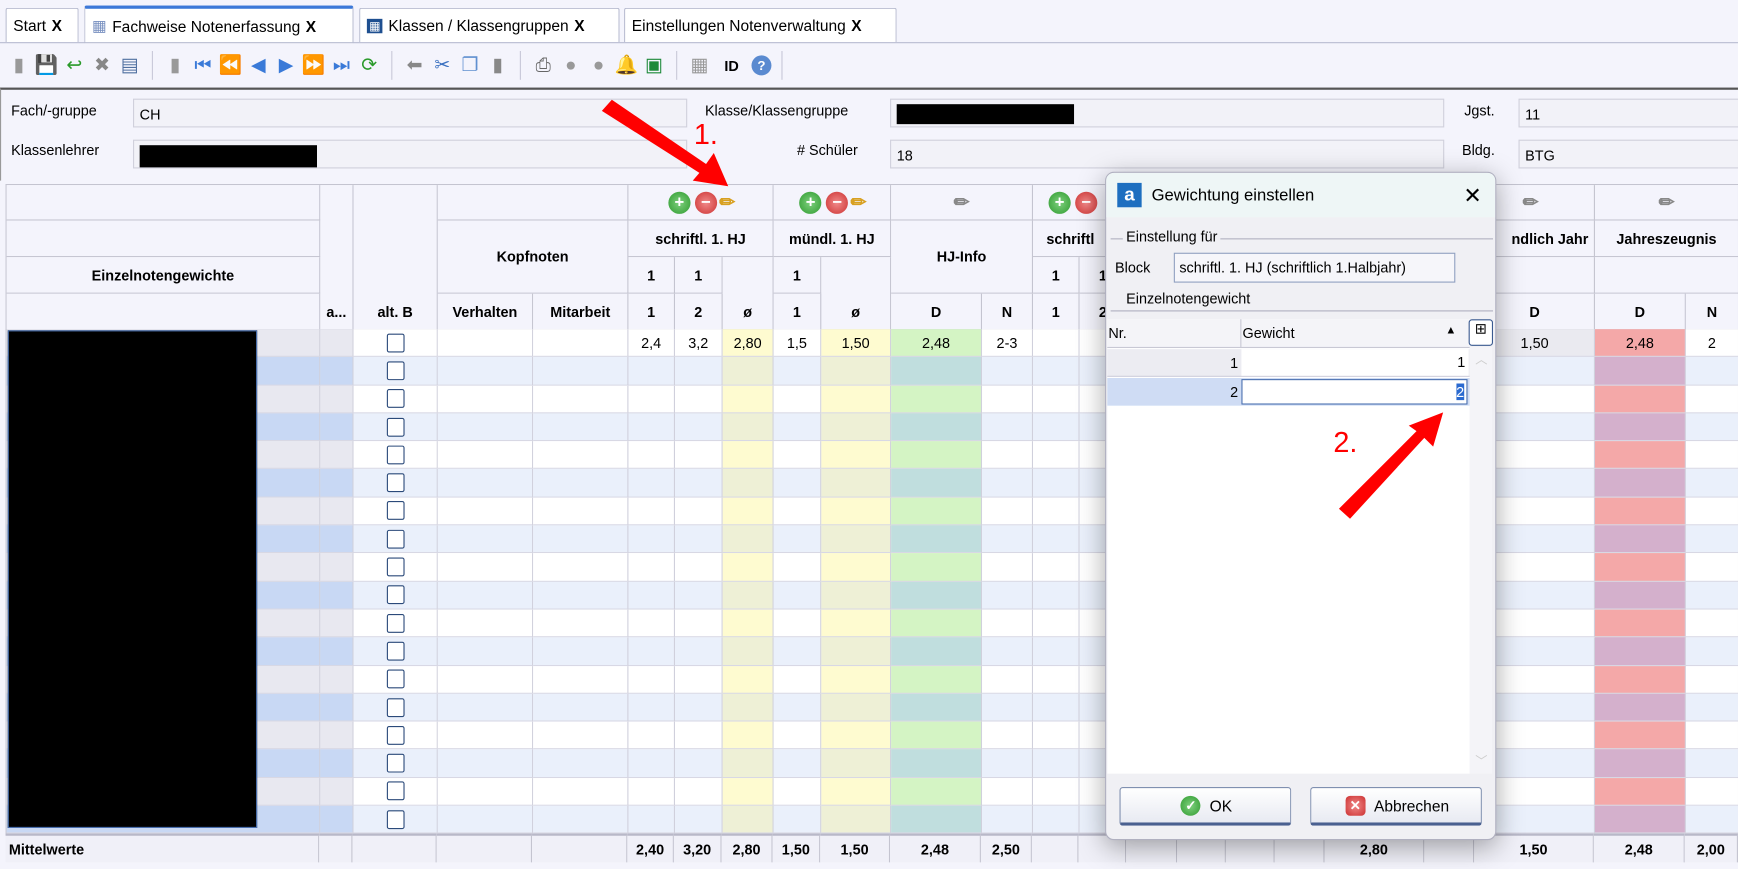 The width and height of the screenshot is (1738, 869). I want to click on scroll-down-icon: ﹀, so click(1481, 761).